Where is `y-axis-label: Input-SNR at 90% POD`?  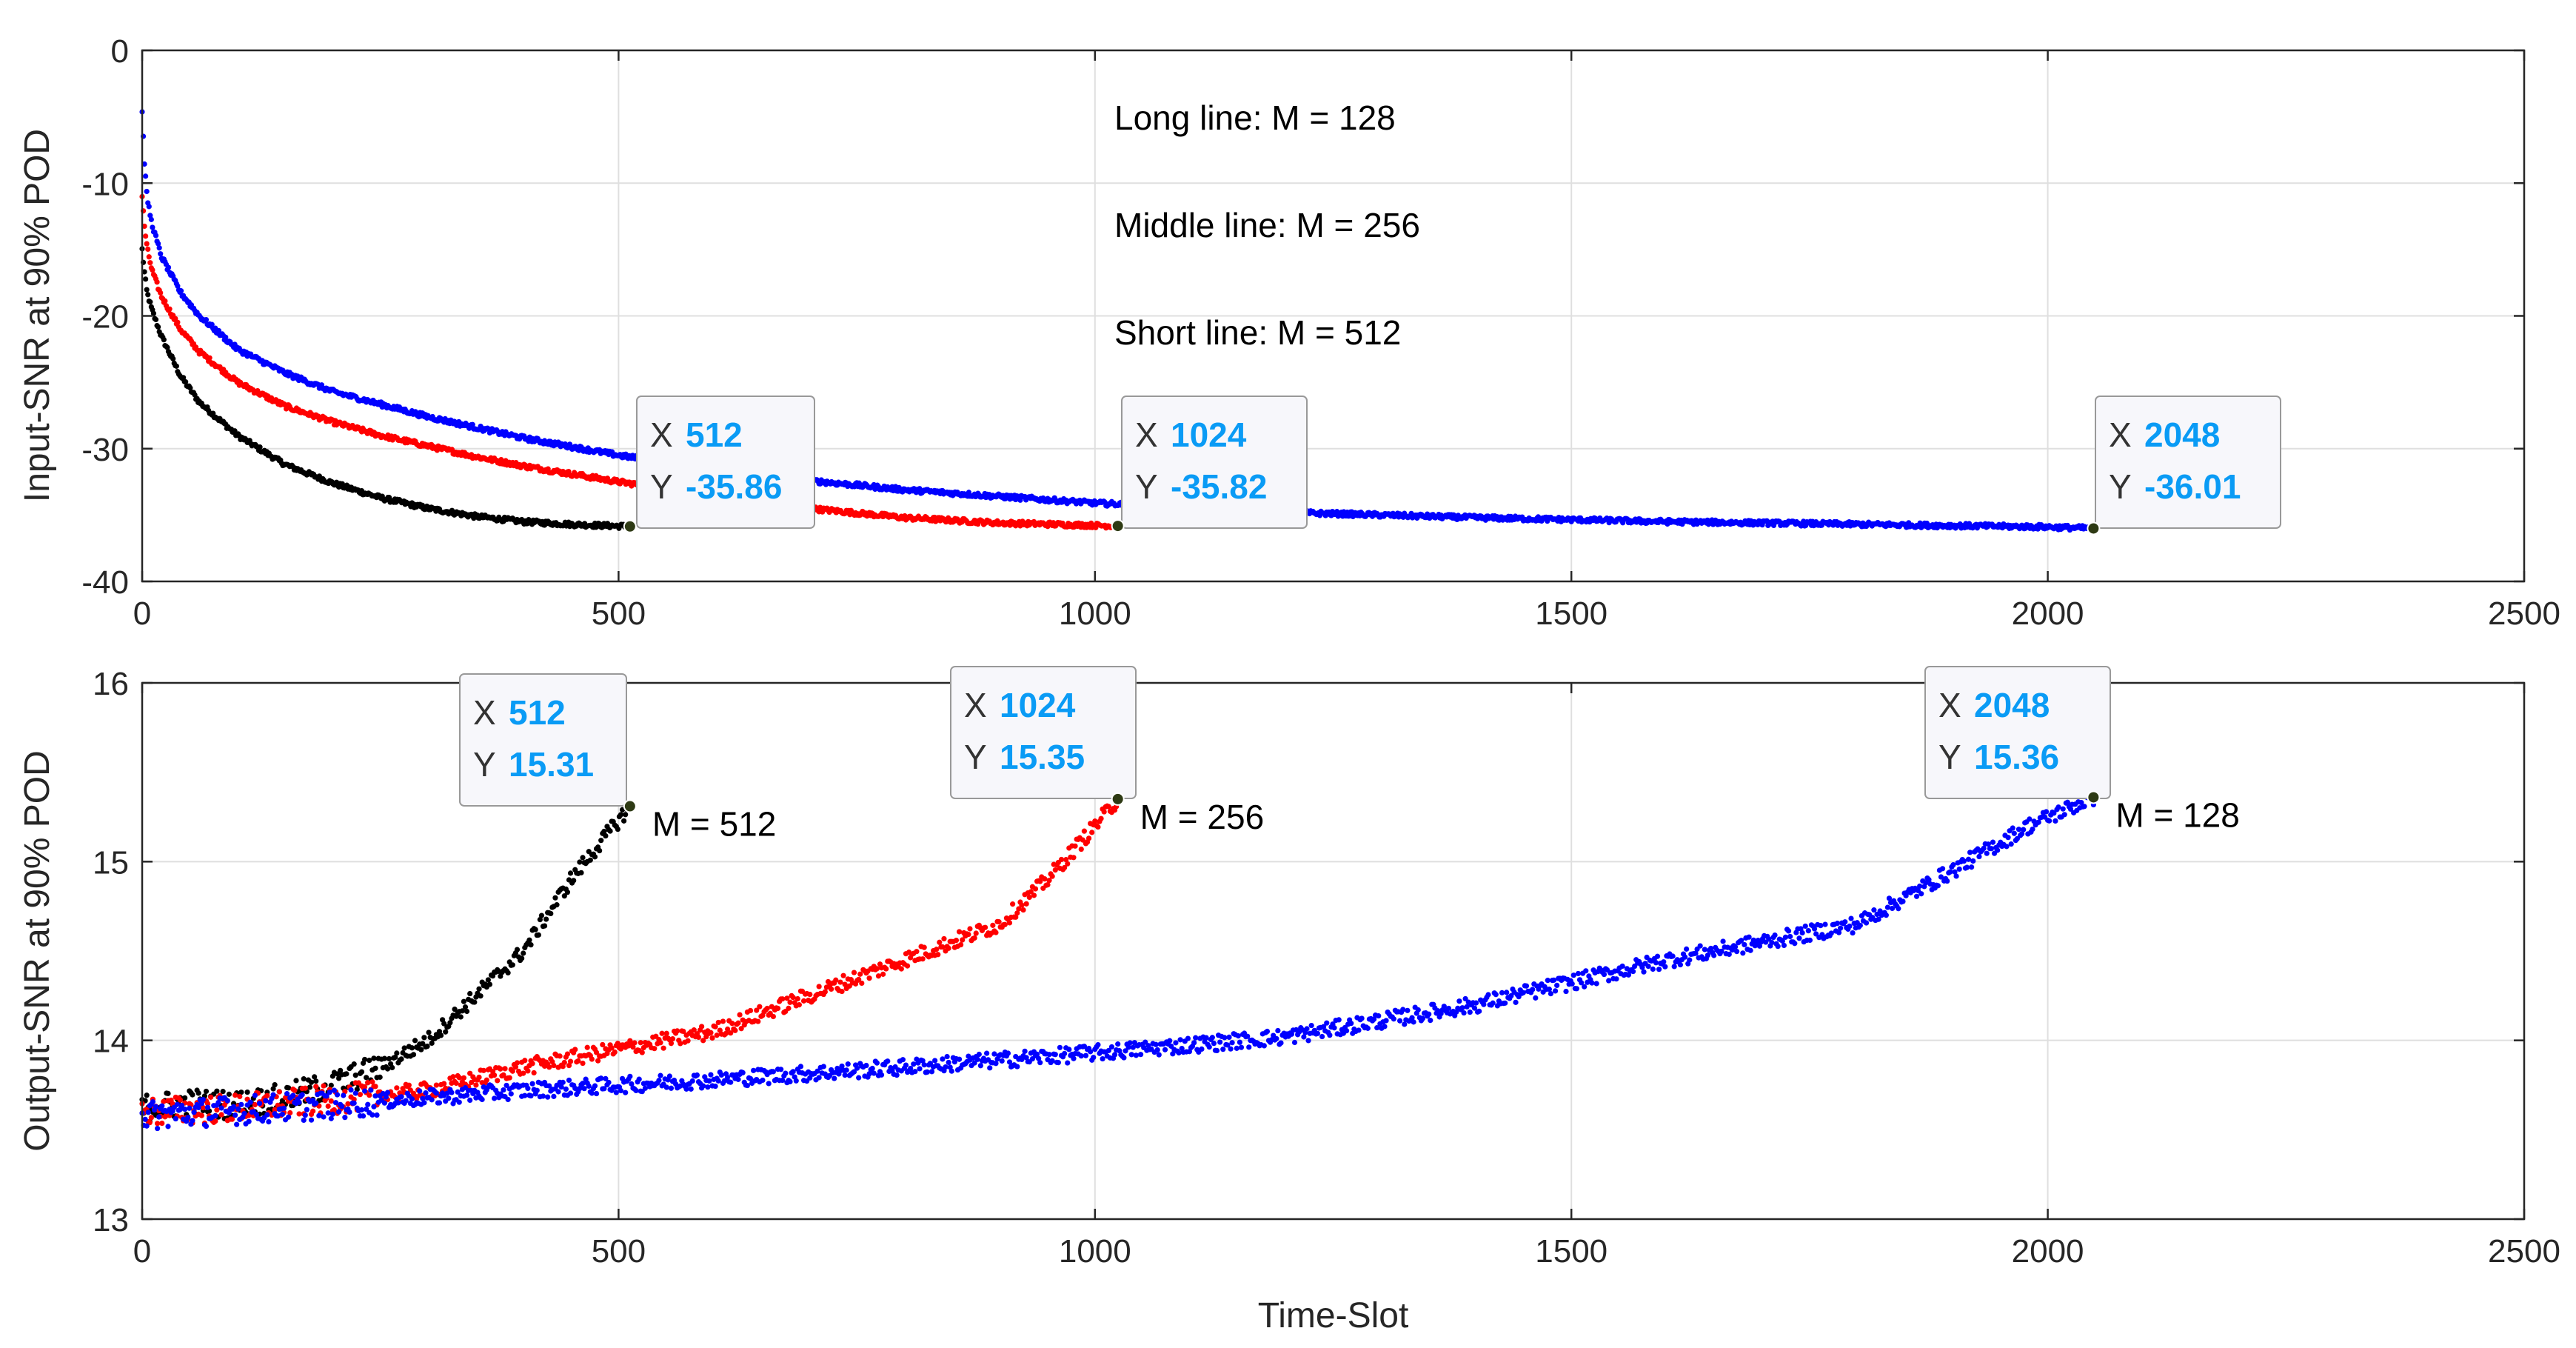
y-axis-label: Input-SNR at 90% POD is located at coordinates (37, 315).